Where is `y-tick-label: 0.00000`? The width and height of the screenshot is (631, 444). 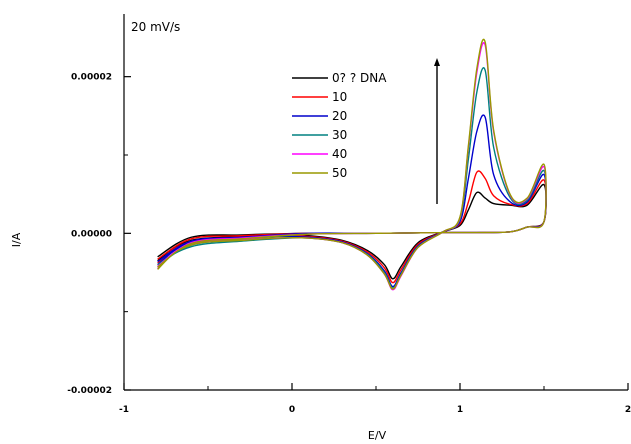 y-tick-label: 0.00000 is located at coordinates (91, 234).